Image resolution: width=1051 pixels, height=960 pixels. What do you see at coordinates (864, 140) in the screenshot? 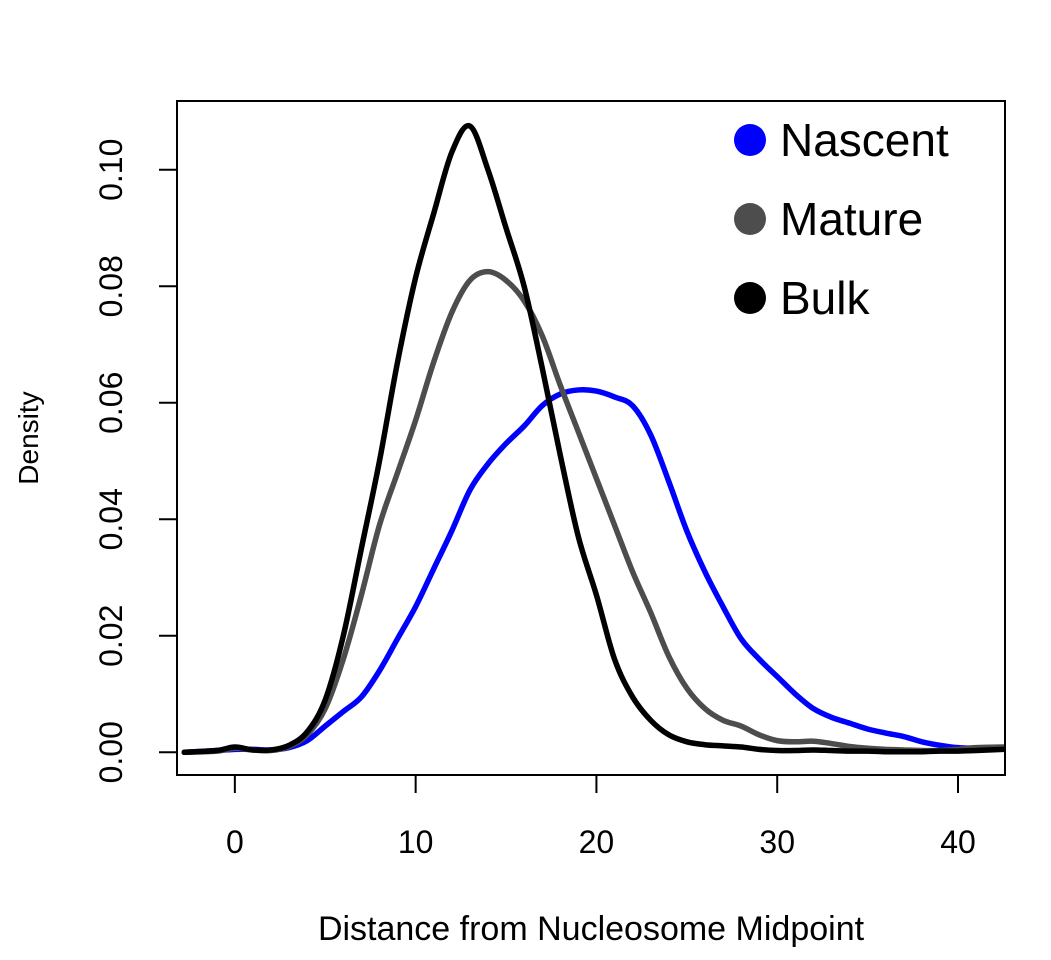
I see `legend-label-nascent: Nascent` at bounding box center [864, 140].